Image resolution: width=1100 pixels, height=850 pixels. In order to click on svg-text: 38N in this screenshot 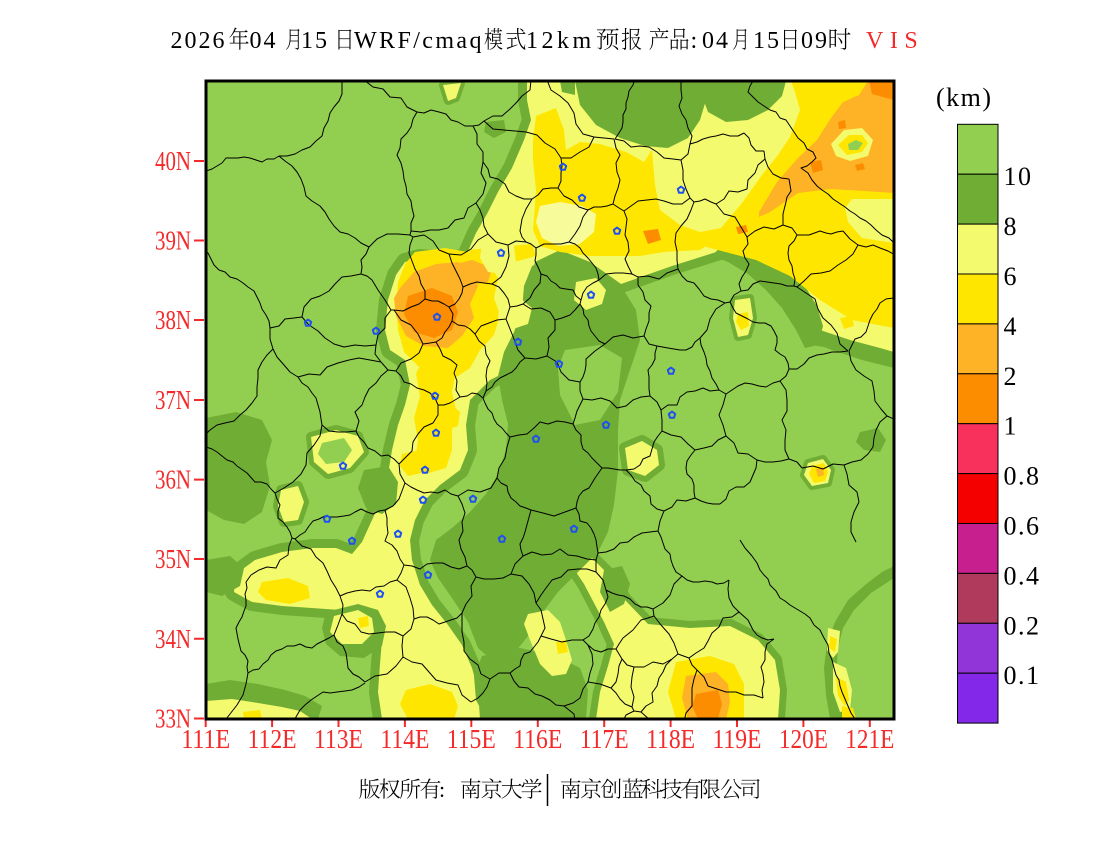, I will do `click(173, 320)`.